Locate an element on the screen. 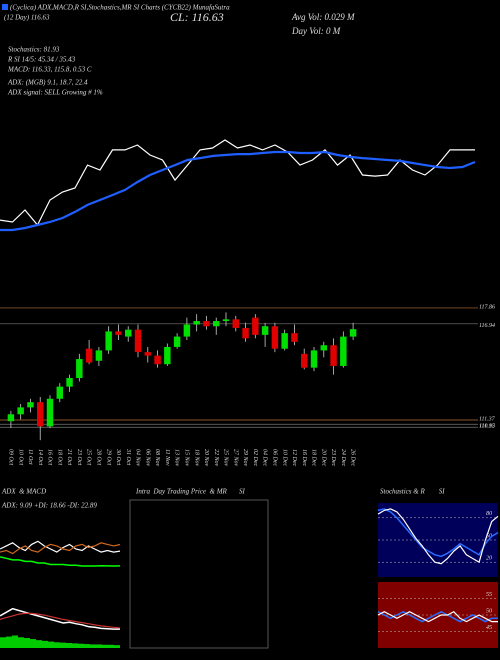  rsi-text: R SI 14/5: 45.34 / 35.43 is located at coordinates (41, 60).